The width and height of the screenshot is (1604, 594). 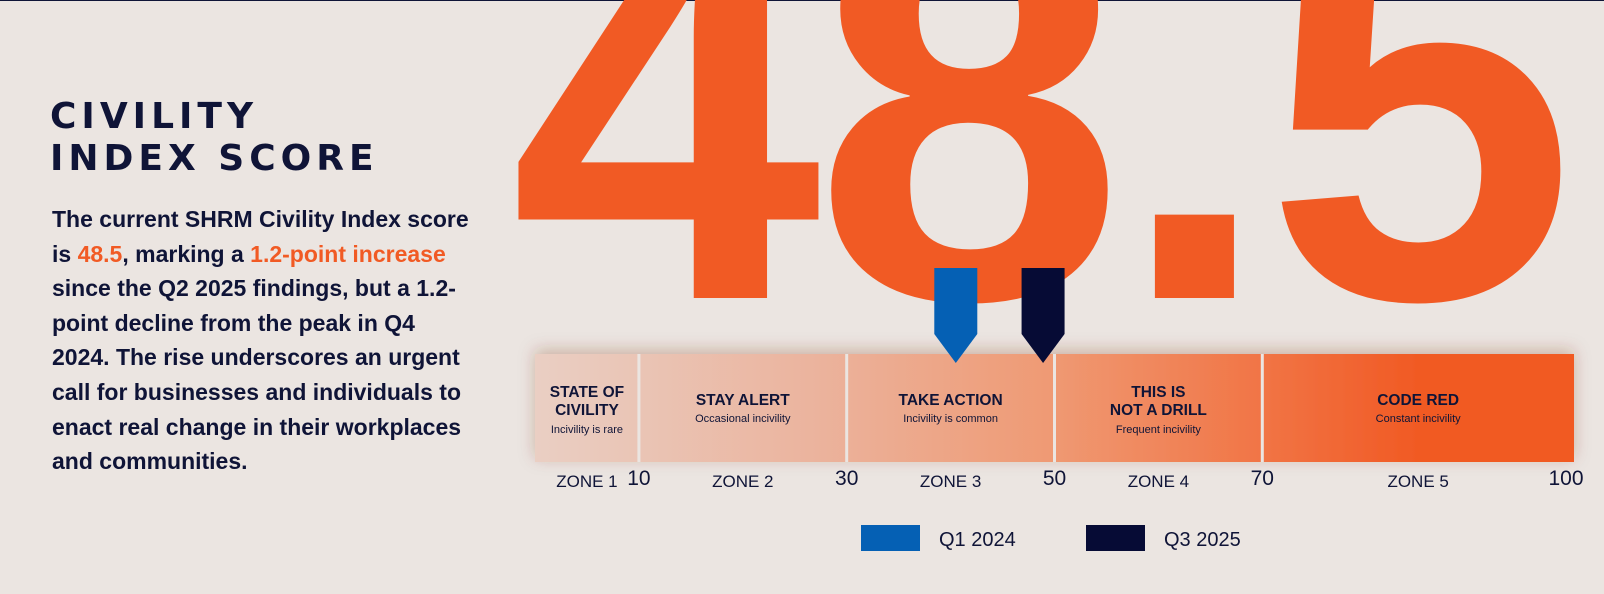 I want to click on tick-label-10: 10, so click(x=638, y=478).